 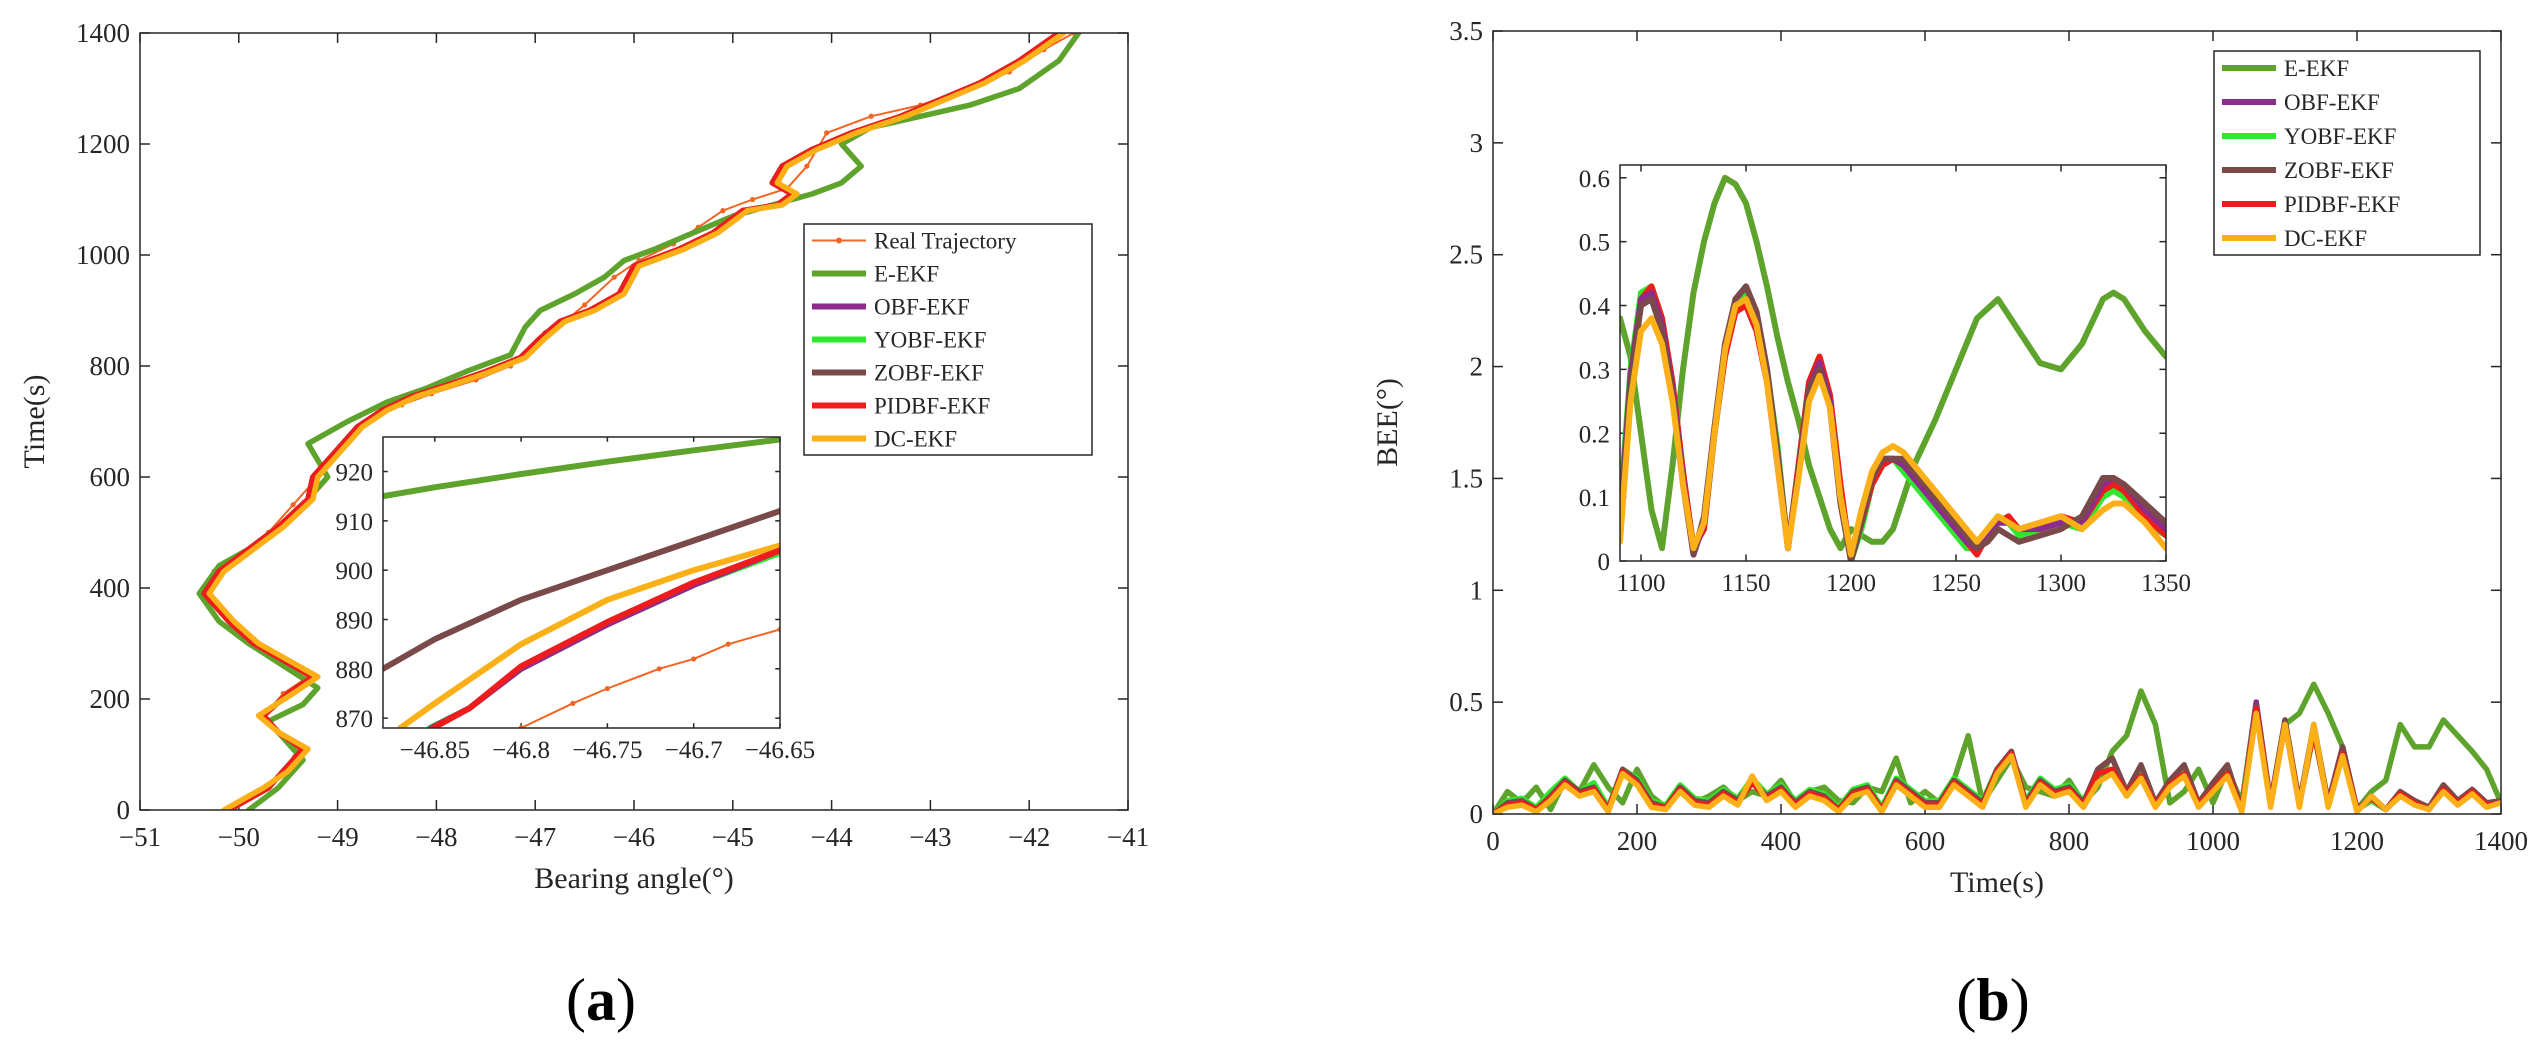 What do you see at coordinates (521, 750) in the screenshot?
I see `a-inset-x-tick-label: −46.8` at bounding box center [521, 750].